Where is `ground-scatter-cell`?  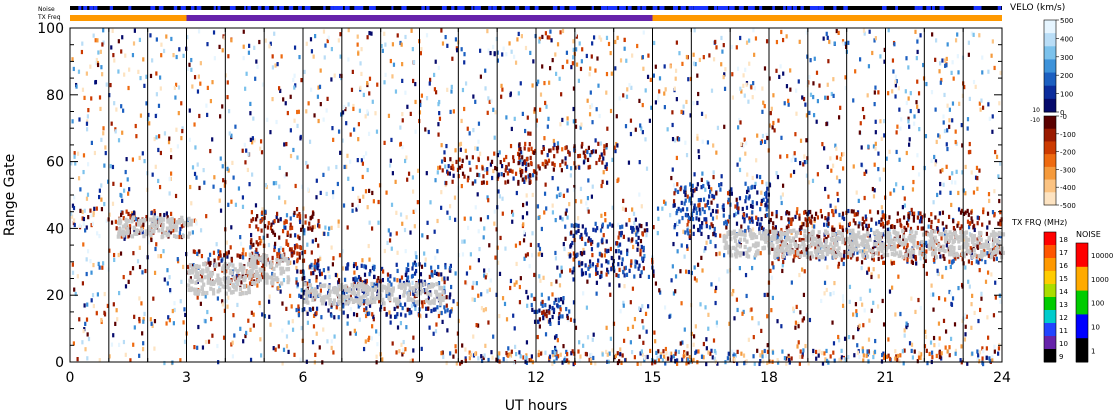
ground-scatter-cell is located at coordinates (228, 277).